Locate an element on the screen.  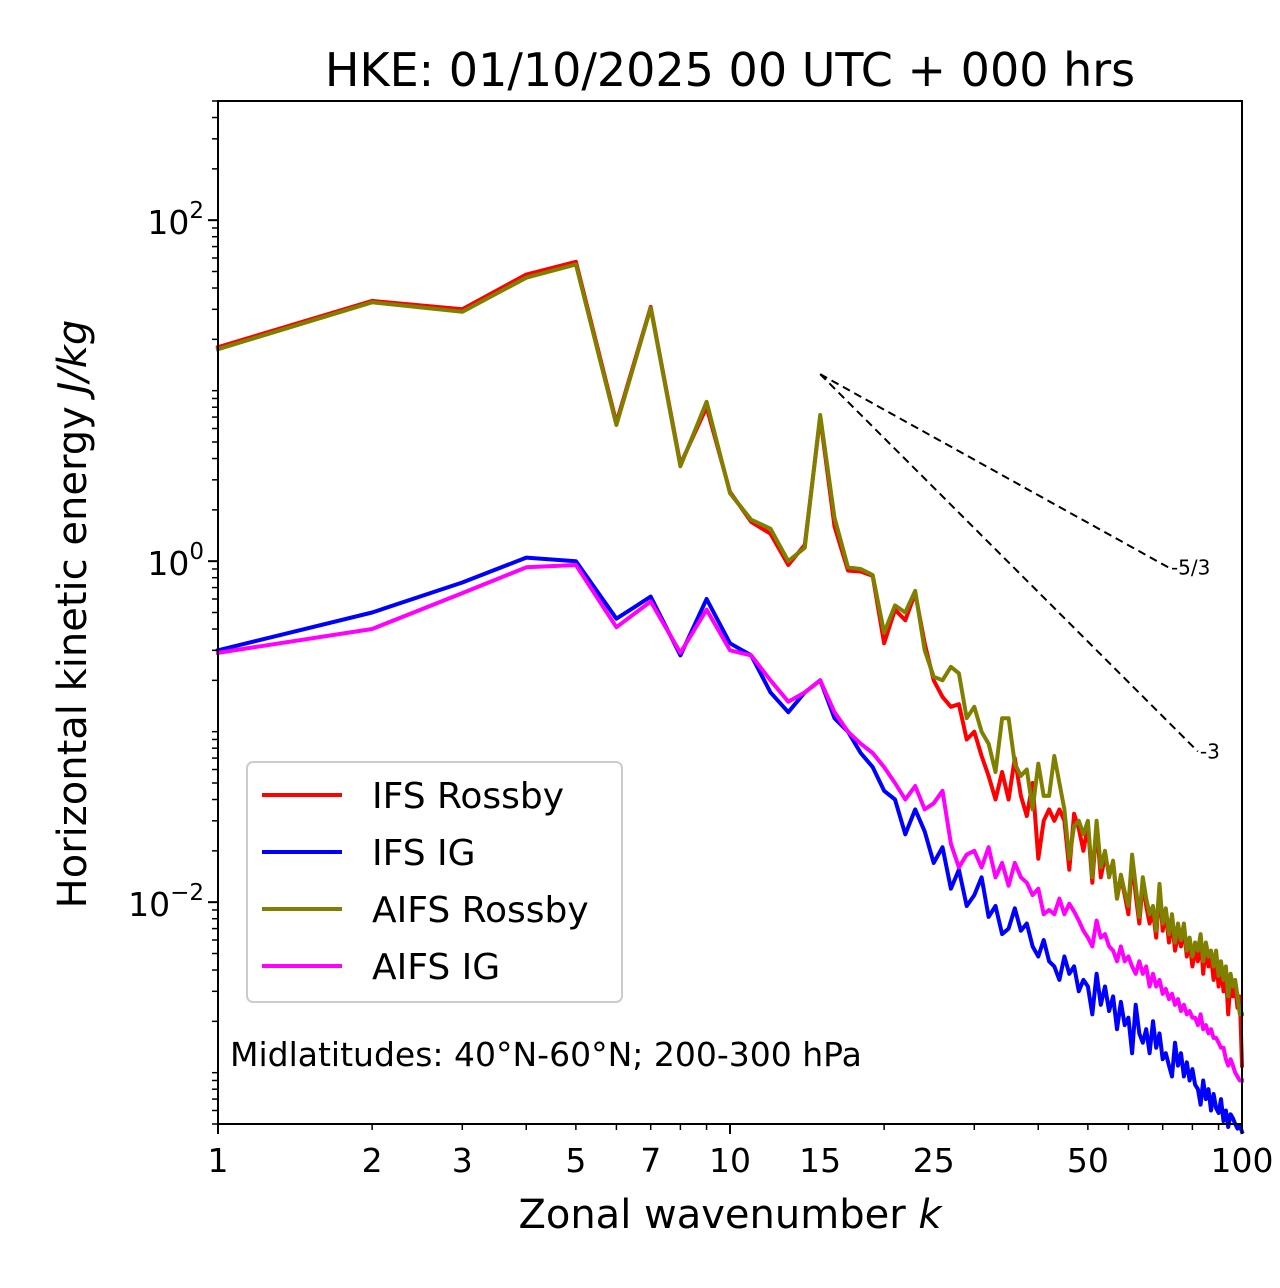
x-tick-label: 10 is located at coordinates (730, 1160).